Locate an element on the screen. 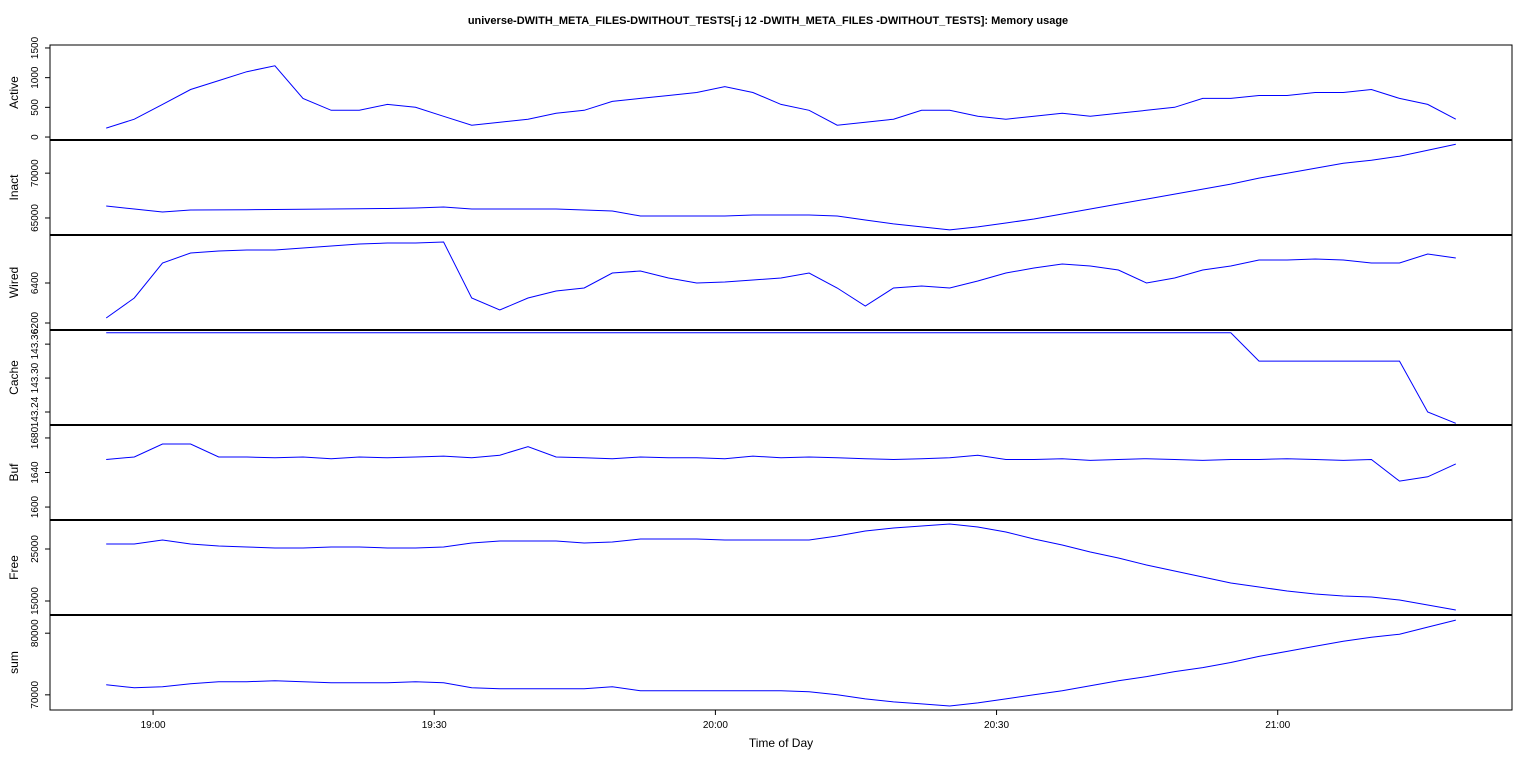  y-tick-label: 143.30 is located at coordinates (35, 377).